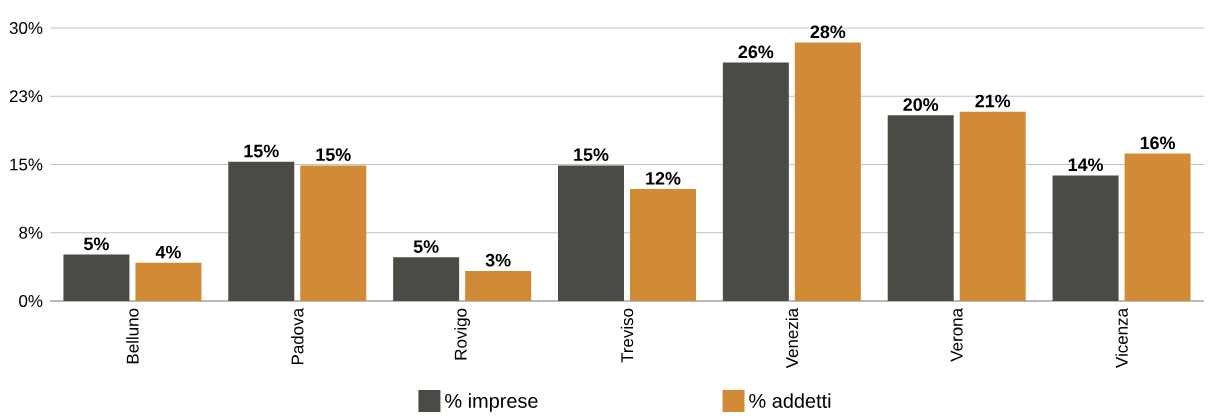  What do you see at coordinates (132, 336) in the screenshot?
I see `x-tick-label: Belluno` at bounding box center [132, 336].